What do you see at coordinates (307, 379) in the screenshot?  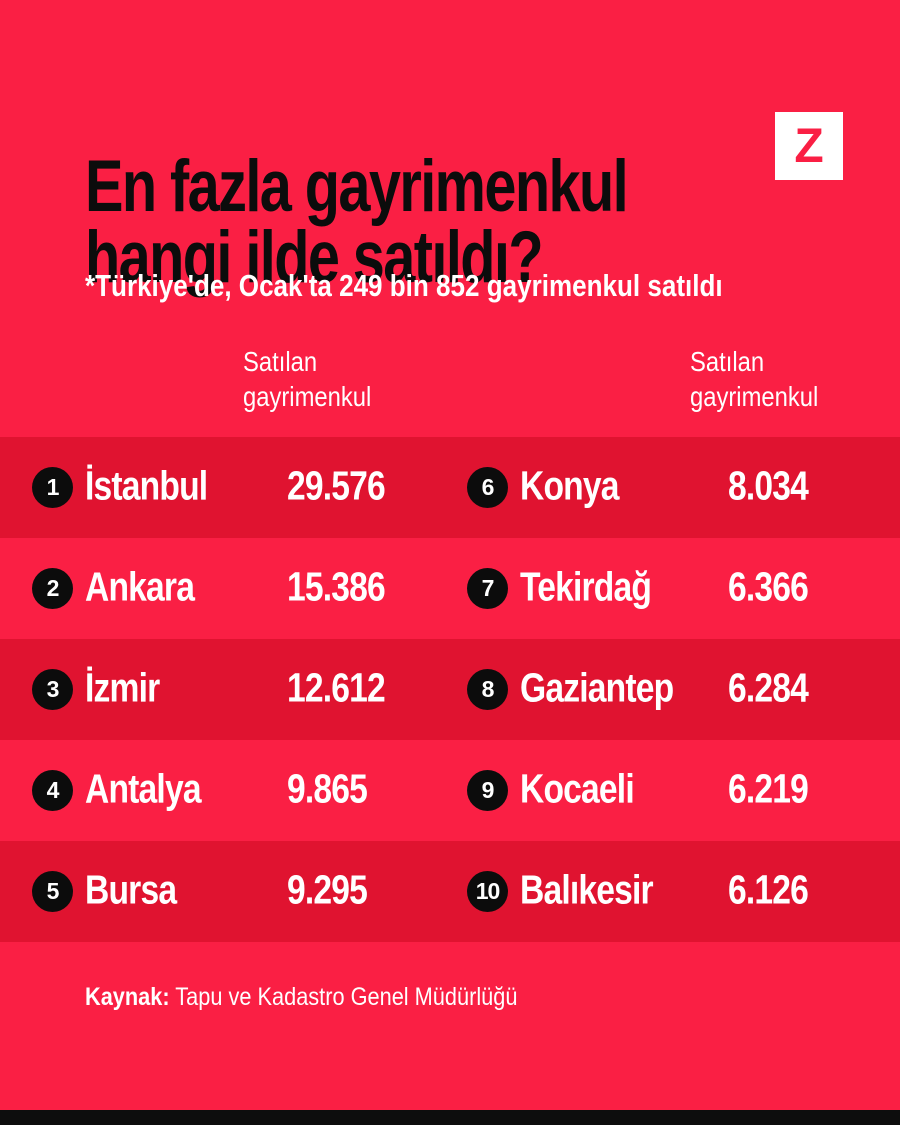 I see `column-header-left: Satılan gayrimenkul` at bounding box center [307, 379].